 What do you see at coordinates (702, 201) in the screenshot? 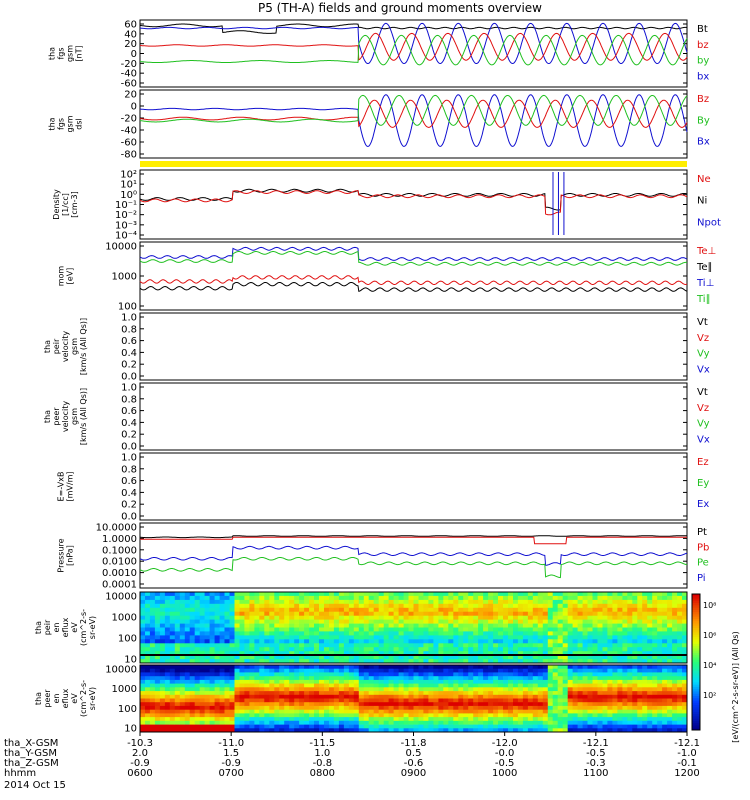
I see `legend-entry: Ni` at bounding box center [702, 201].